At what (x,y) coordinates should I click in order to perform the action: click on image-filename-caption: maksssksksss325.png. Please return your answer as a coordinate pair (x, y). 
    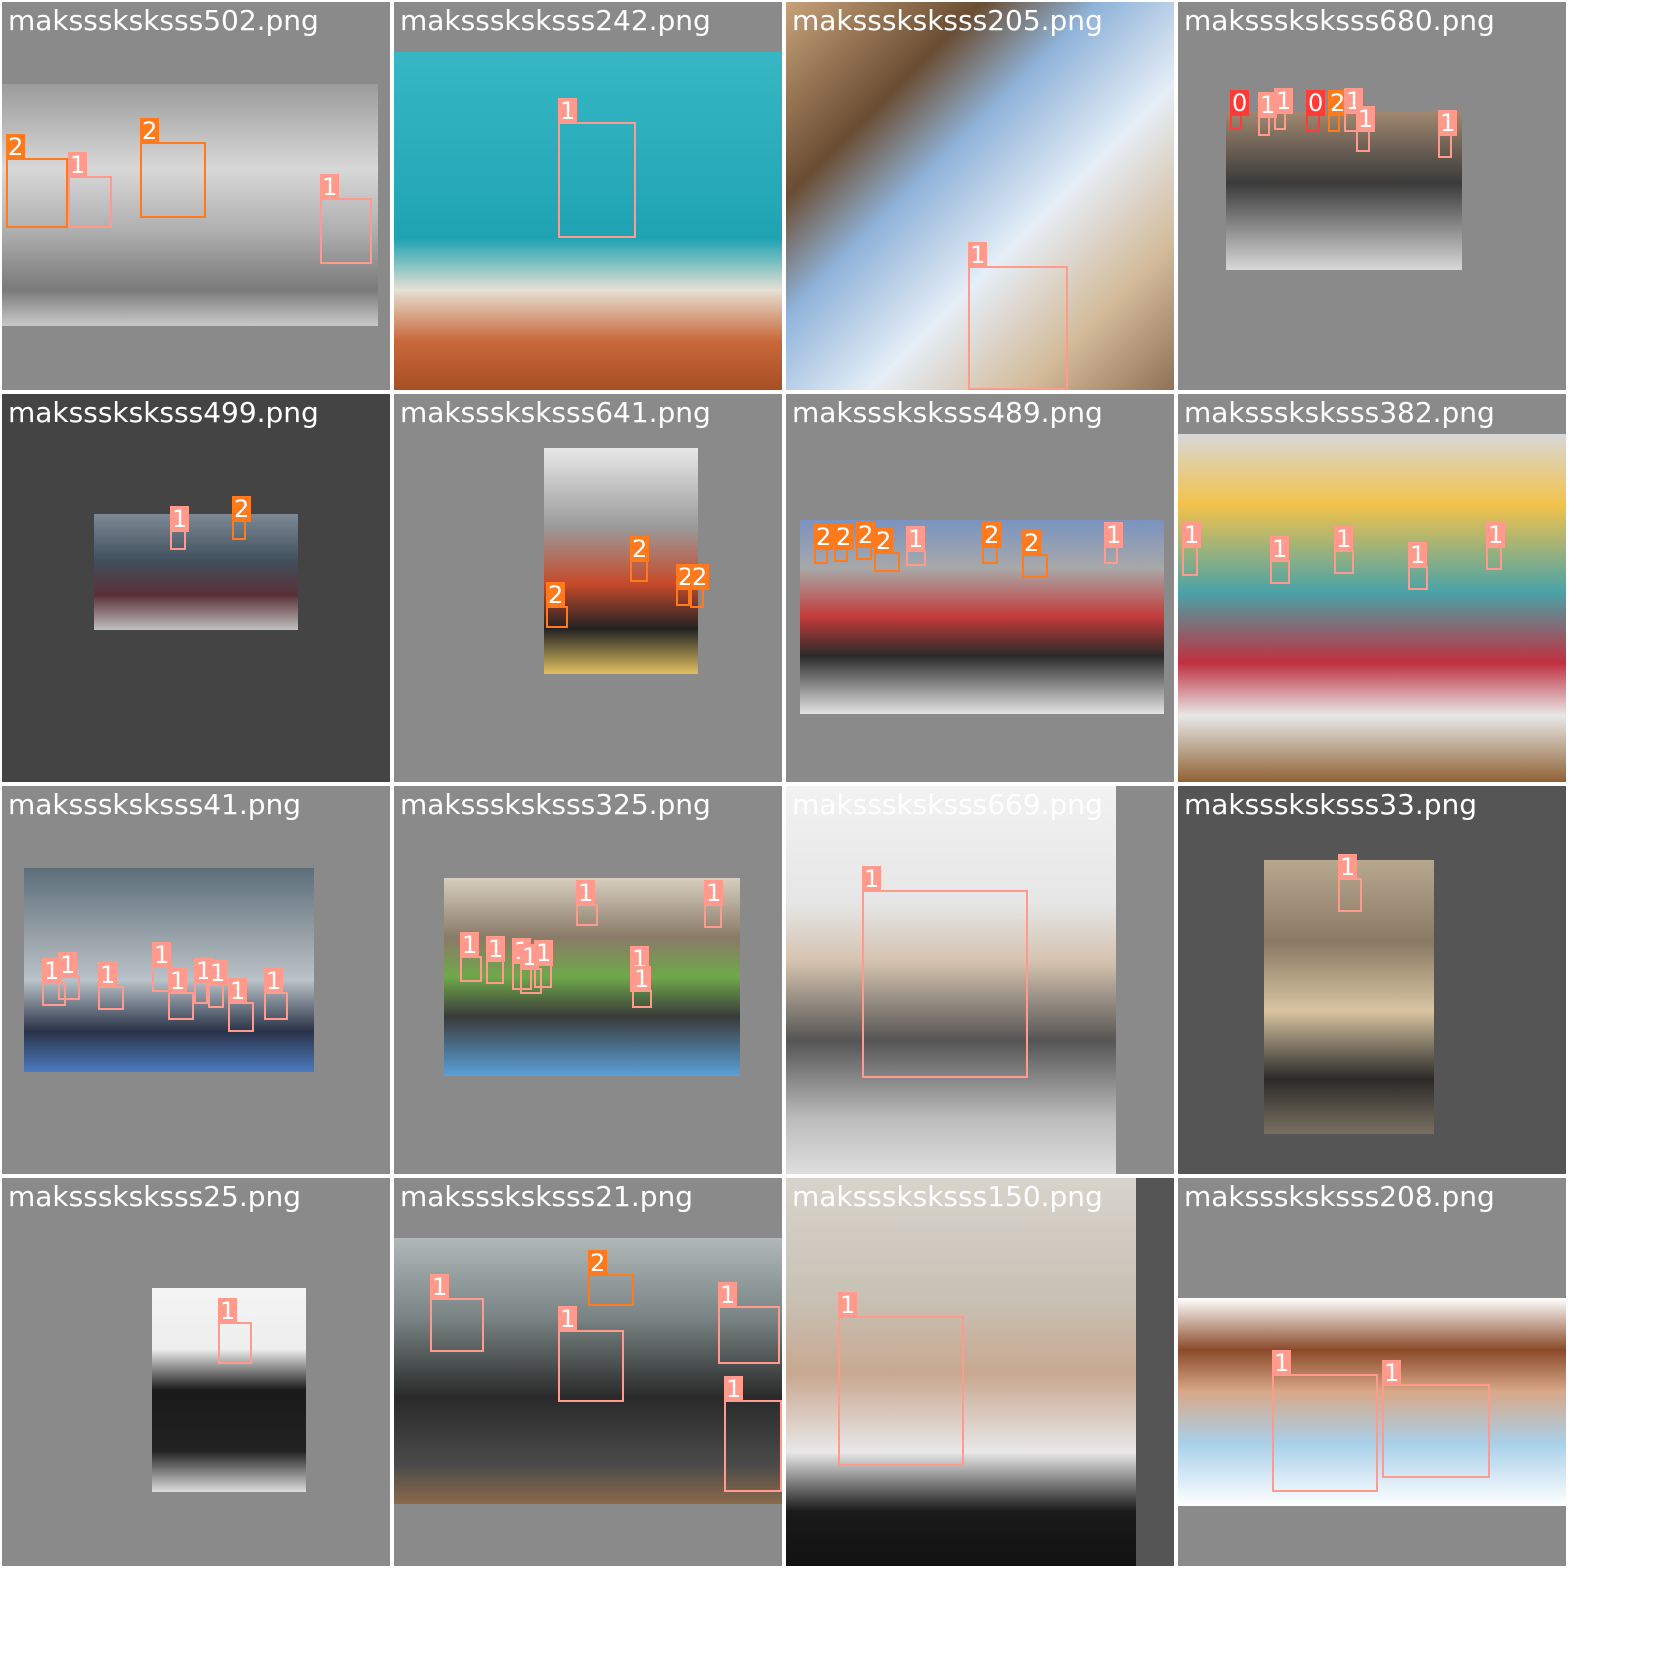
    Looking at the image, I should click on (555, 804).